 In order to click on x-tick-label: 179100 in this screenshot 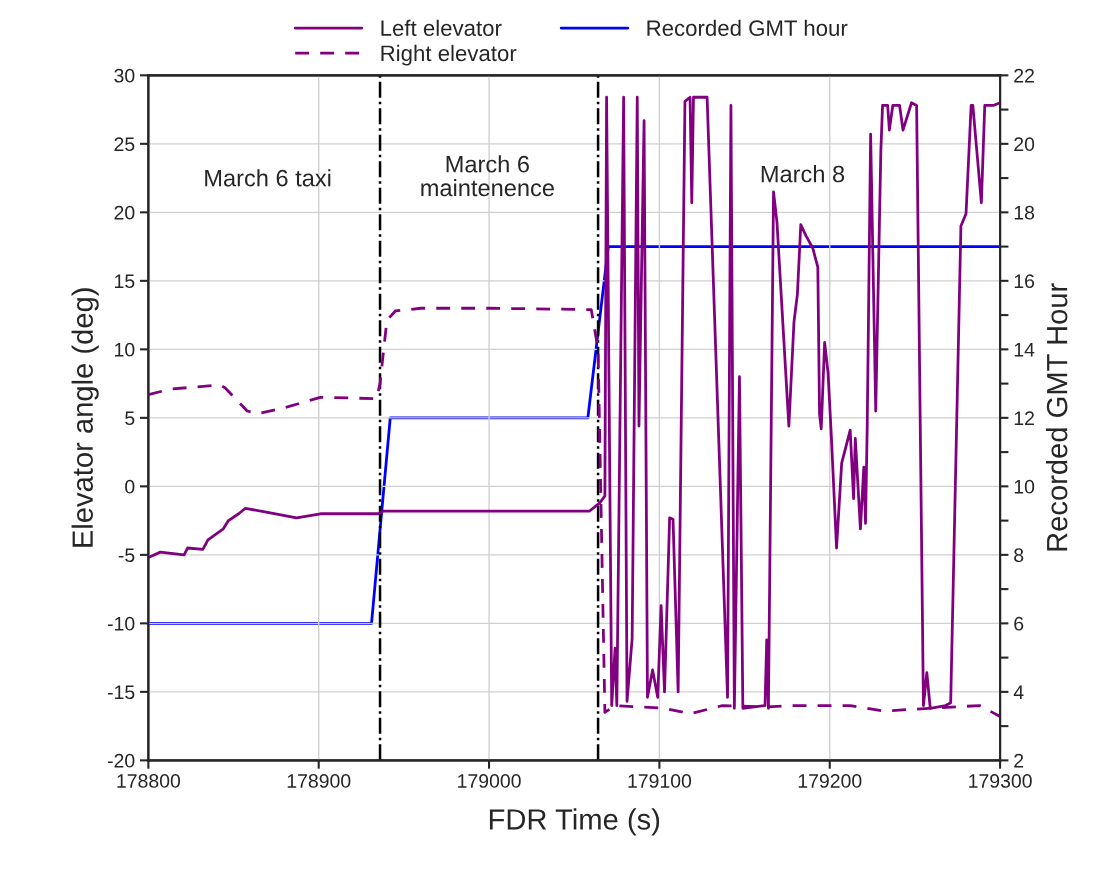, I will do `click(660, 781)`.